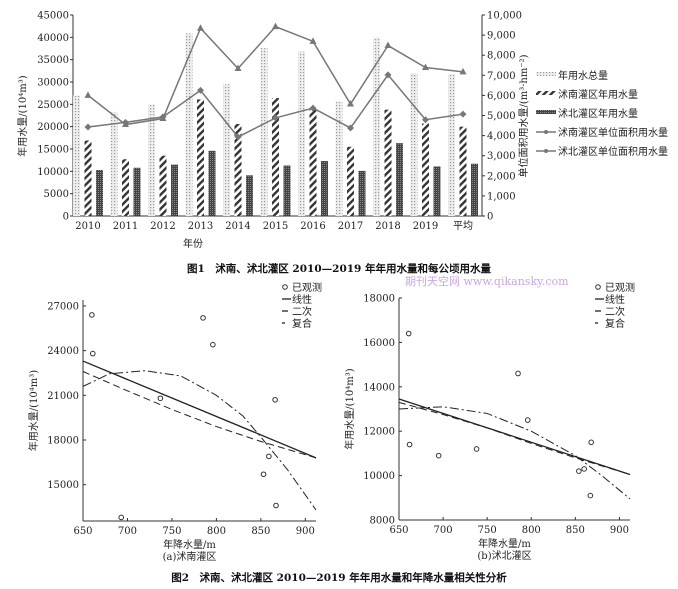 Image resolution: width=678 pixels, height=589 pixels. Describe the element at coordinates (379, 387) in the screenshot. I see `y-tick-label: 14000` at that location.